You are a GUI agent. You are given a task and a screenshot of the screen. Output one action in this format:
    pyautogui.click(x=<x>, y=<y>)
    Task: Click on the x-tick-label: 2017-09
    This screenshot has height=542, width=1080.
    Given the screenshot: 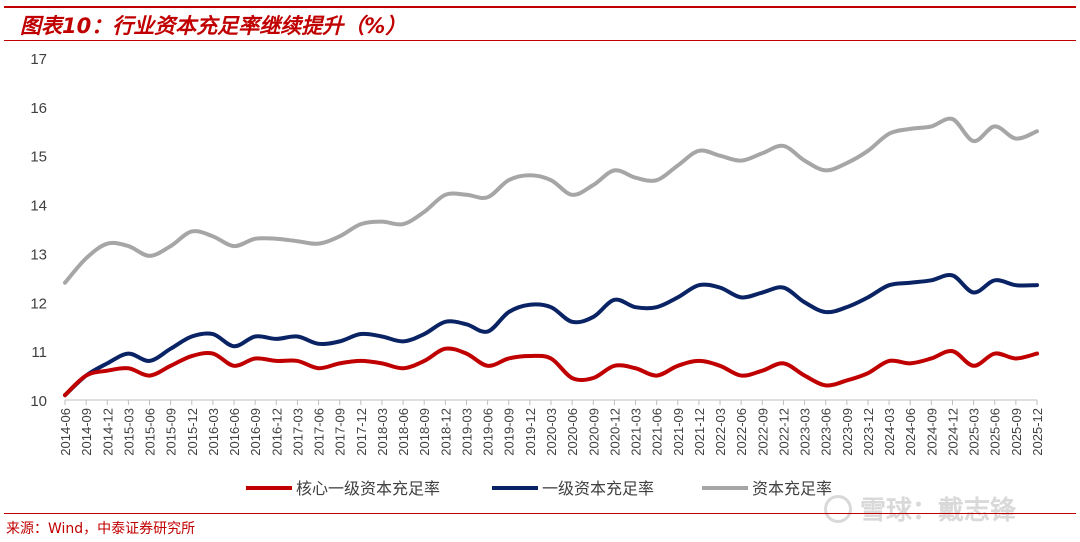 What is the action you would take?
    pyautogui.click(x=340, y=432)
    